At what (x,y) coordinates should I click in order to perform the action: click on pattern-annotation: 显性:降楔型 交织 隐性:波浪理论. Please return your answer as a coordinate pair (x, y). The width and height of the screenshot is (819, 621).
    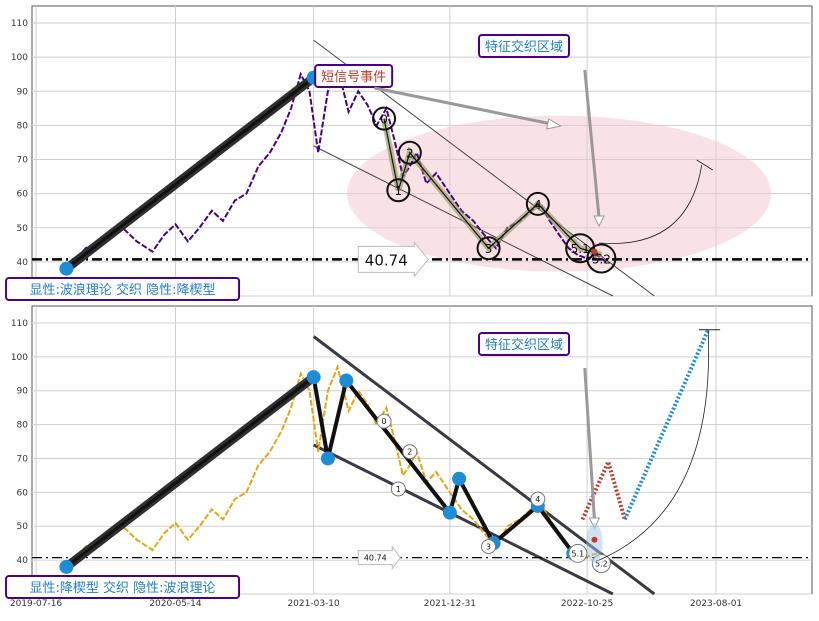
    Looking at the image, I should click on (123, 588).